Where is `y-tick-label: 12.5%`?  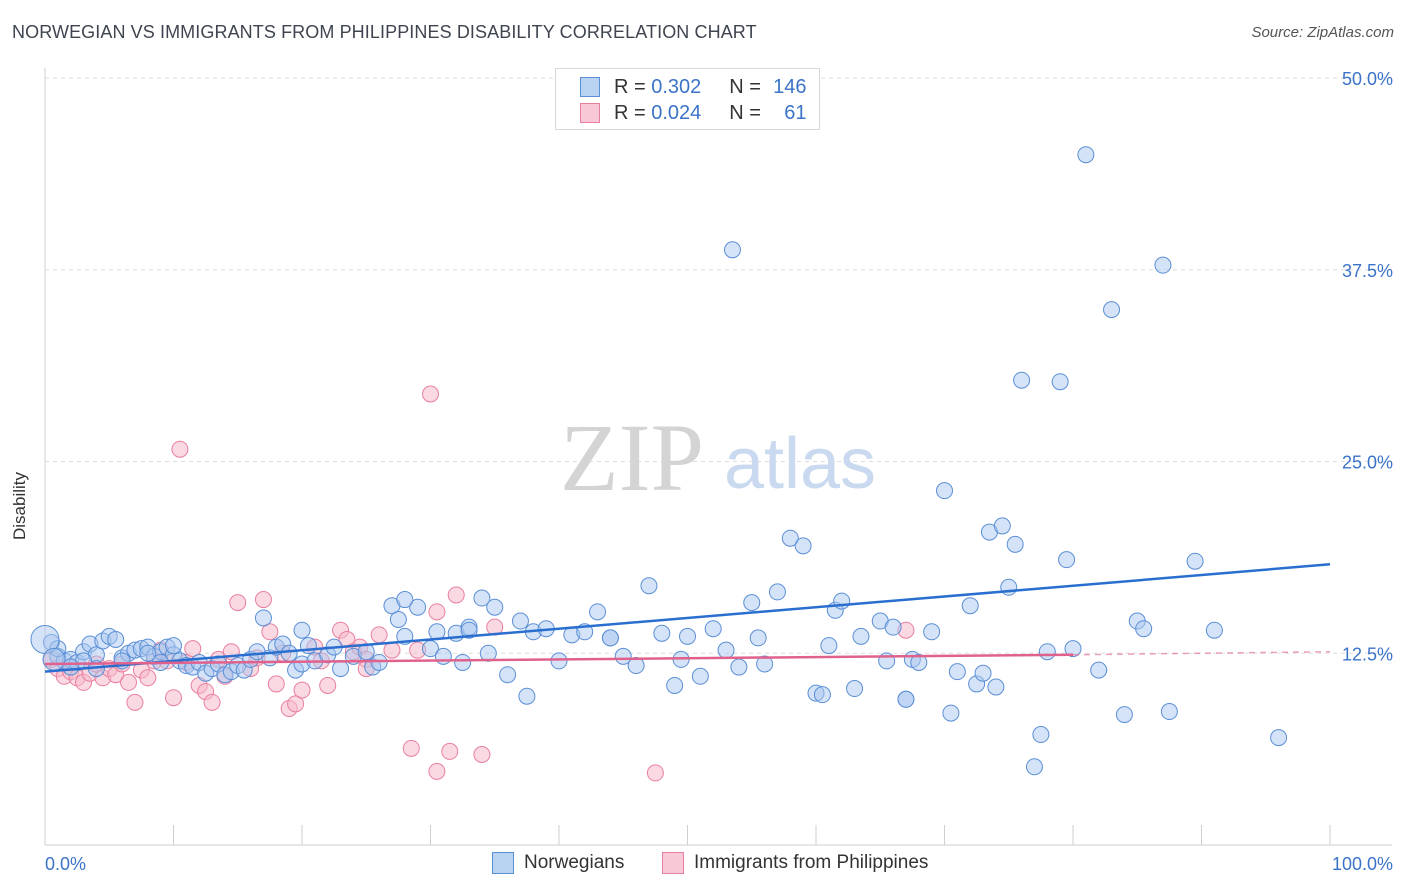
y-tick-label: 12.5% is located at coordinates (1367, 654).